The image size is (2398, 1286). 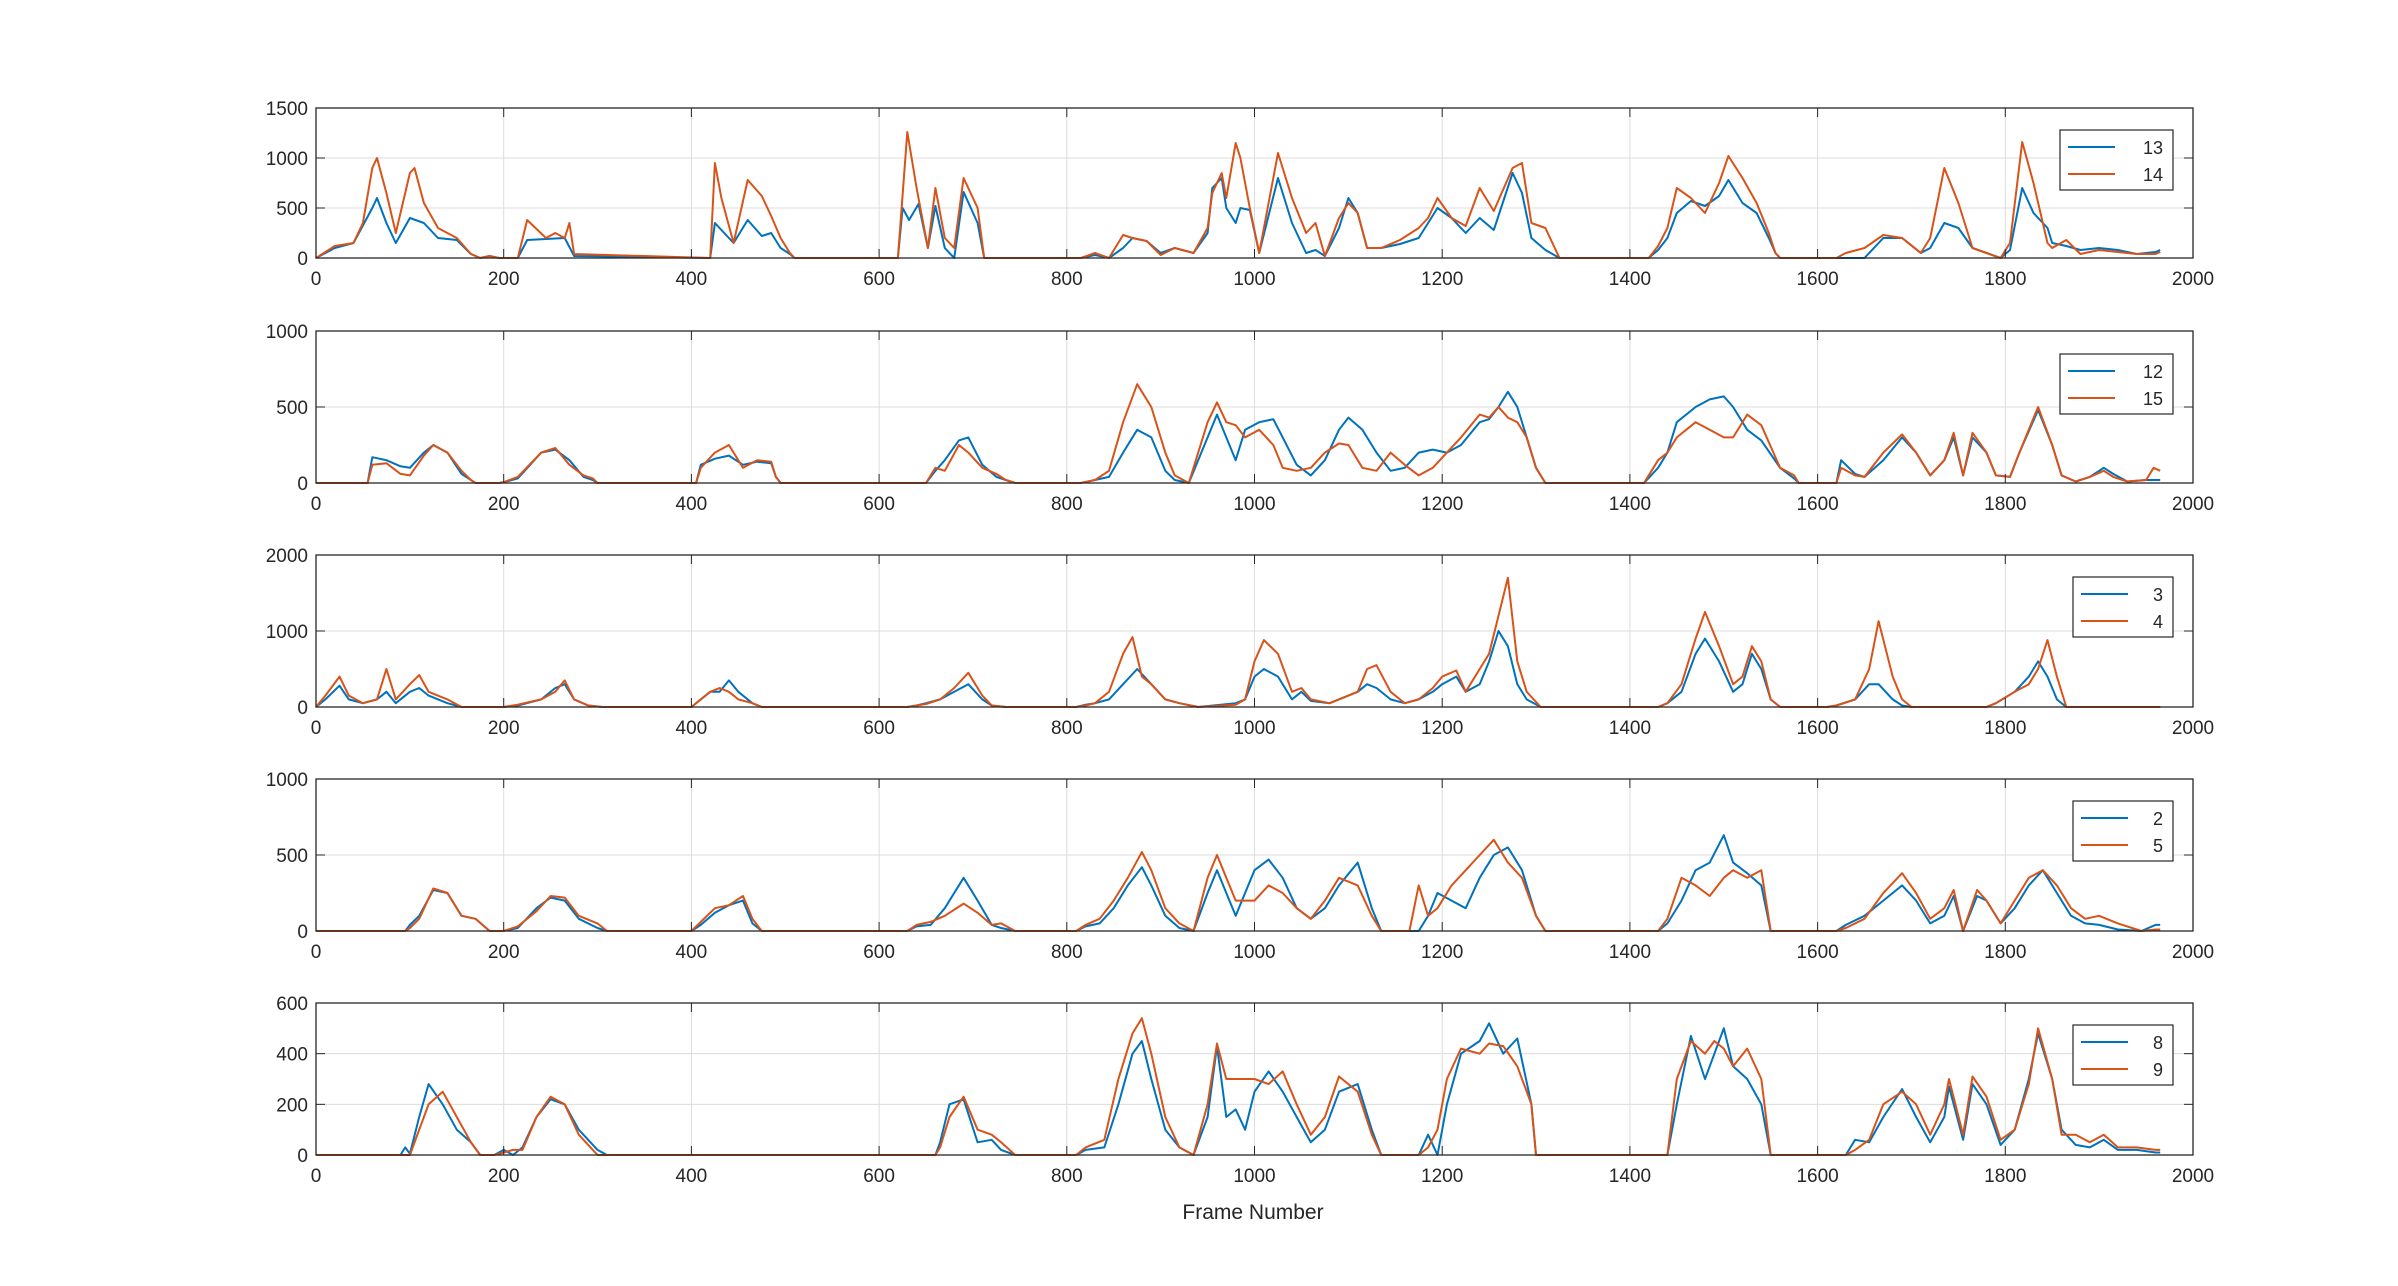 I want to click on legend-label-8: 8, so click(x=2158, y=1043).